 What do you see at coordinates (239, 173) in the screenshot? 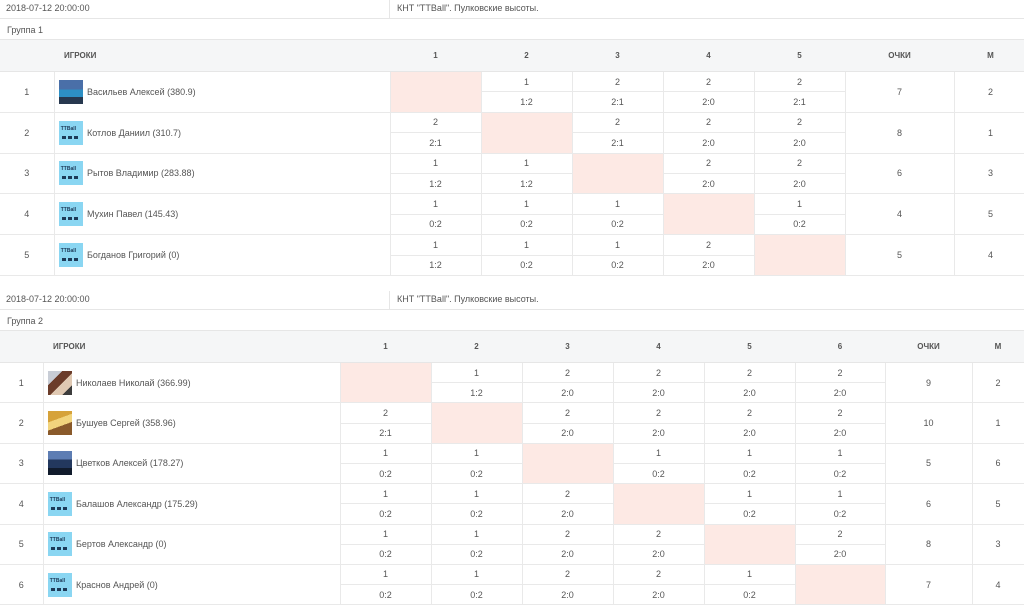
I see `player-name: Рытов Владимир (283.88)` at bounding box center [239, 173].